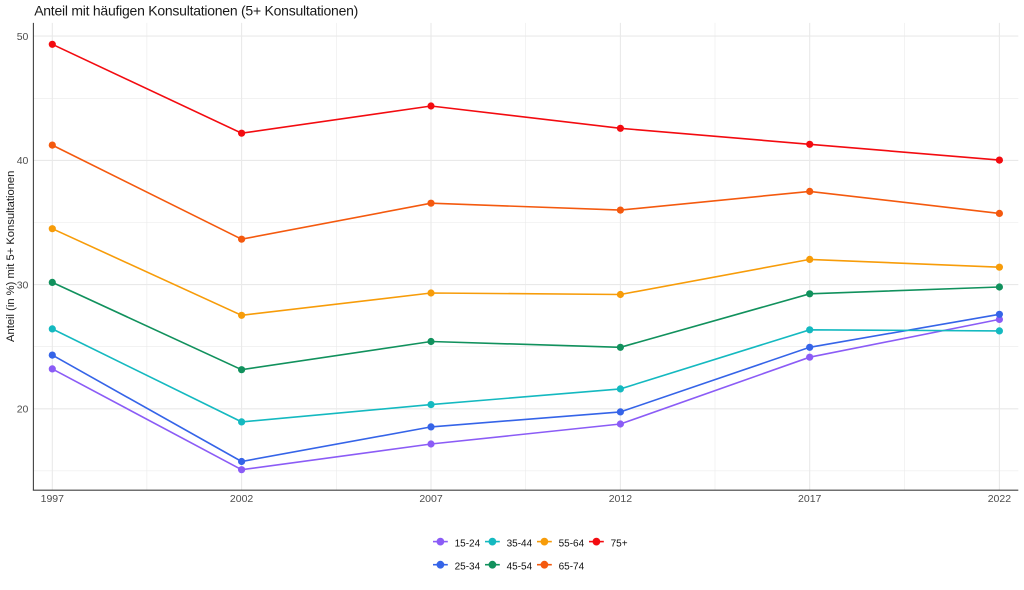 The height and width of the screenshot is (590, 1024). What do you see at coordinates (23, 37) in the screenshot?
I see `svg-text: 50` at bounding box center [23, 37].